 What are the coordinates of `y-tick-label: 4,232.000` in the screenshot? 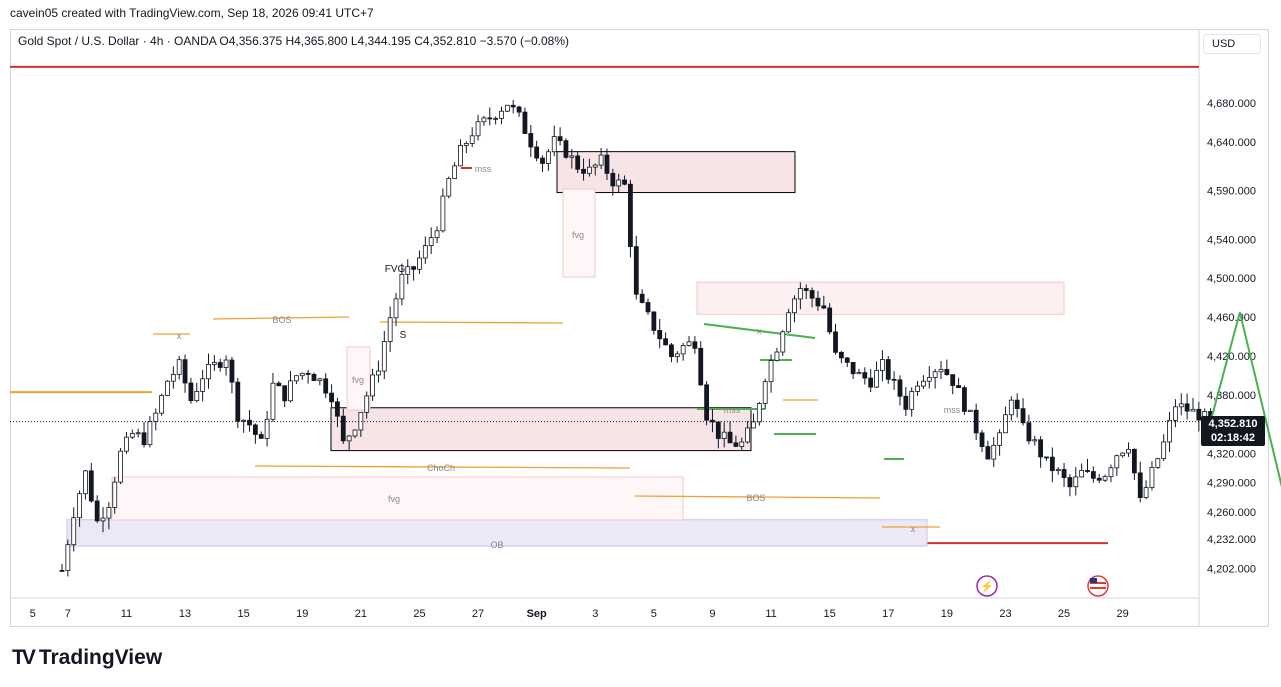 It's located at (1231, 540).